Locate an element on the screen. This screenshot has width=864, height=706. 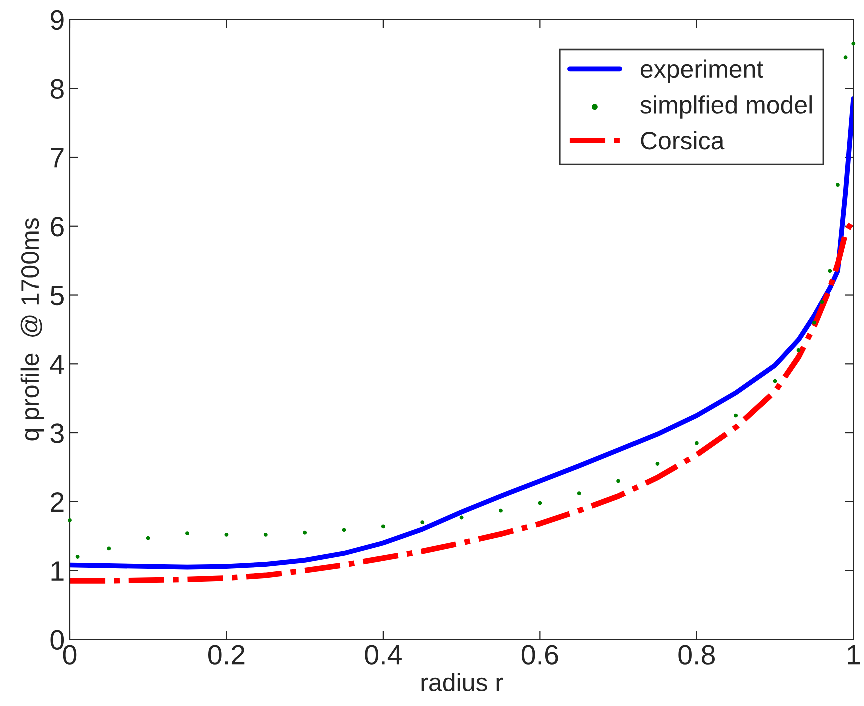
x-tick-label: 0.2 is located at coordinates (226, 655).